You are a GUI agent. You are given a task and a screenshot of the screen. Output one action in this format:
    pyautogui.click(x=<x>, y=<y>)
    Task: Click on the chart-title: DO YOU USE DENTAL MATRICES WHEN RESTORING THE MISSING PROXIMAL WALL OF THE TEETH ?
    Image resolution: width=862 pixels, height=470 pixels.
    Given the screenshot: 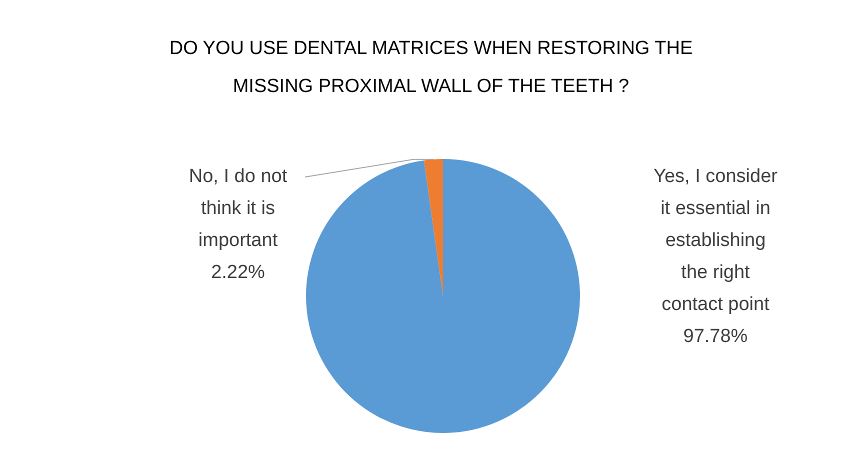 What is the action you would take?
    pyautogui.click(x=431, y=68)
    